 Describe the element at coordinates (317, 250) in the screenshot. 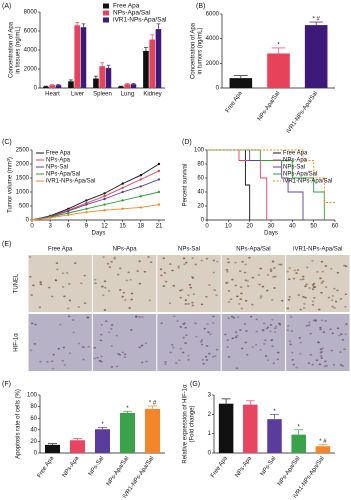

I see `column-header: iVR1-NPs-Apa/Sal` at that location.